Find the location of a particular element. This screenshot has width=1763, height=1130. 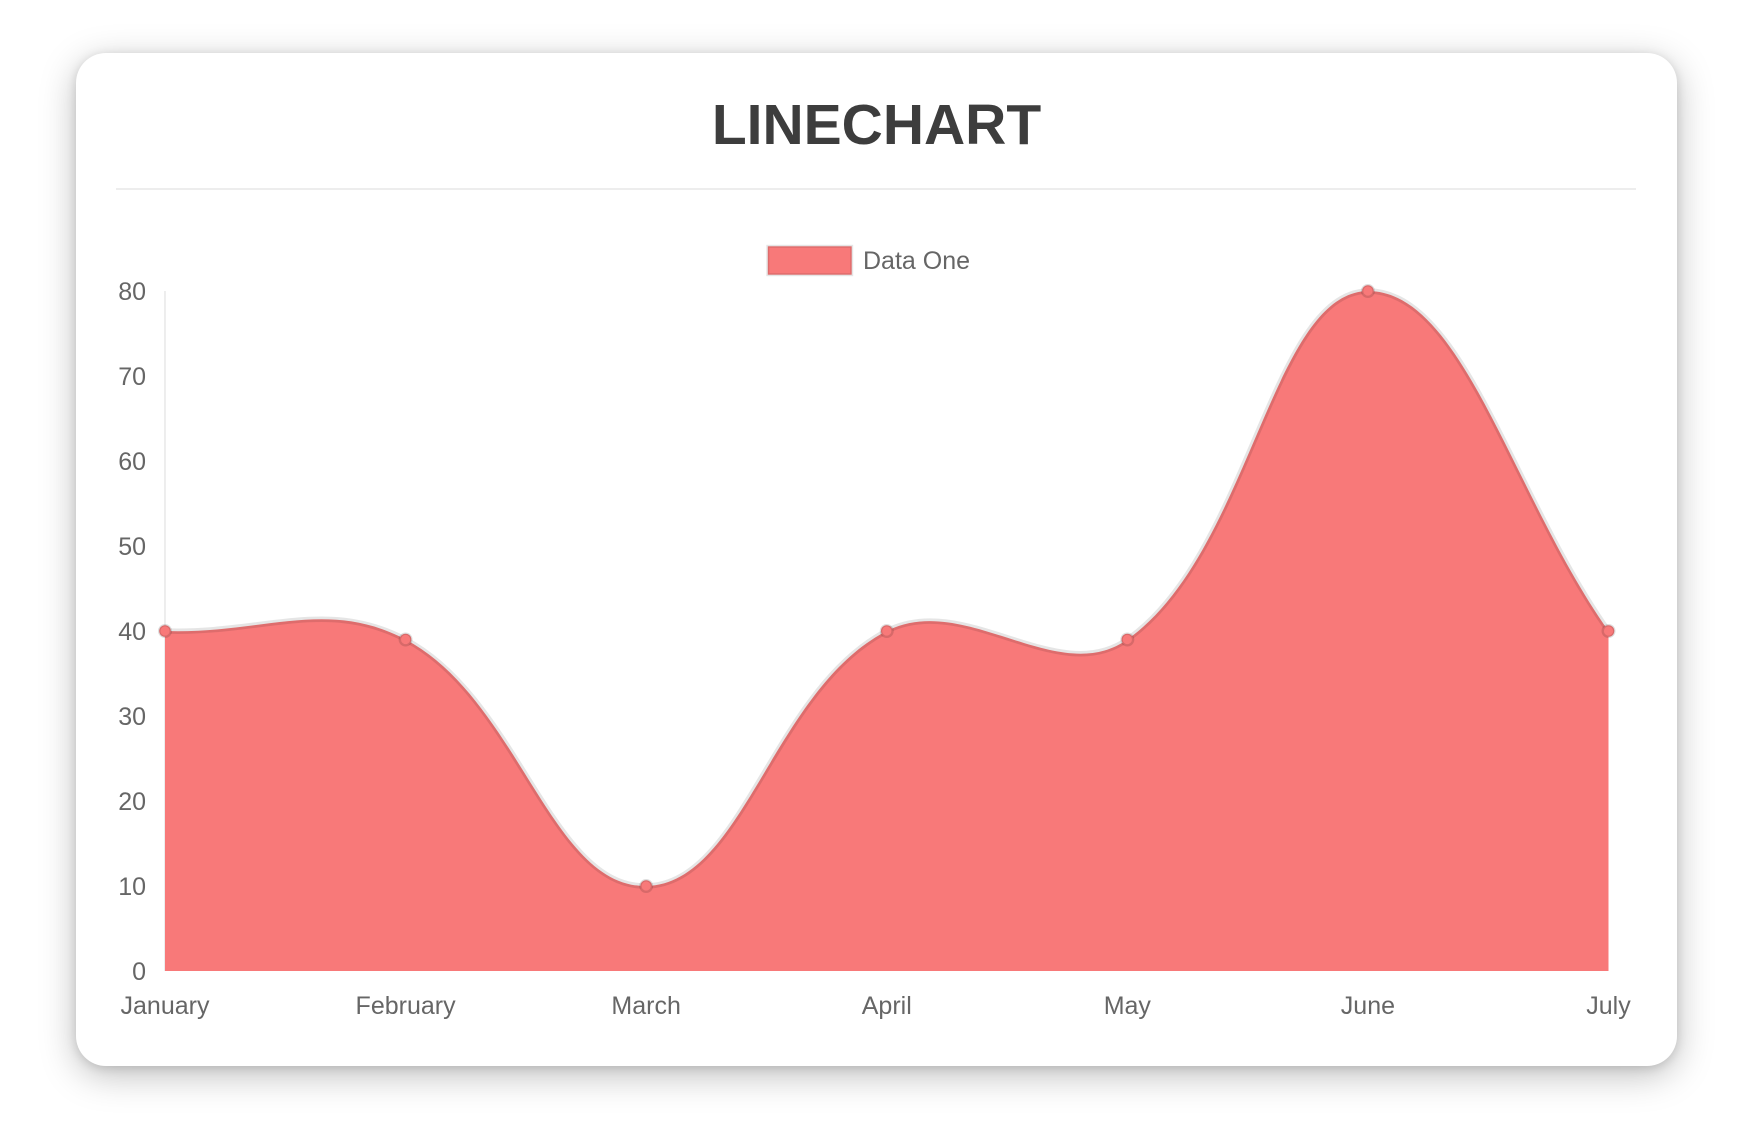

svg-text: 0 is located at coordinates (139, 972).